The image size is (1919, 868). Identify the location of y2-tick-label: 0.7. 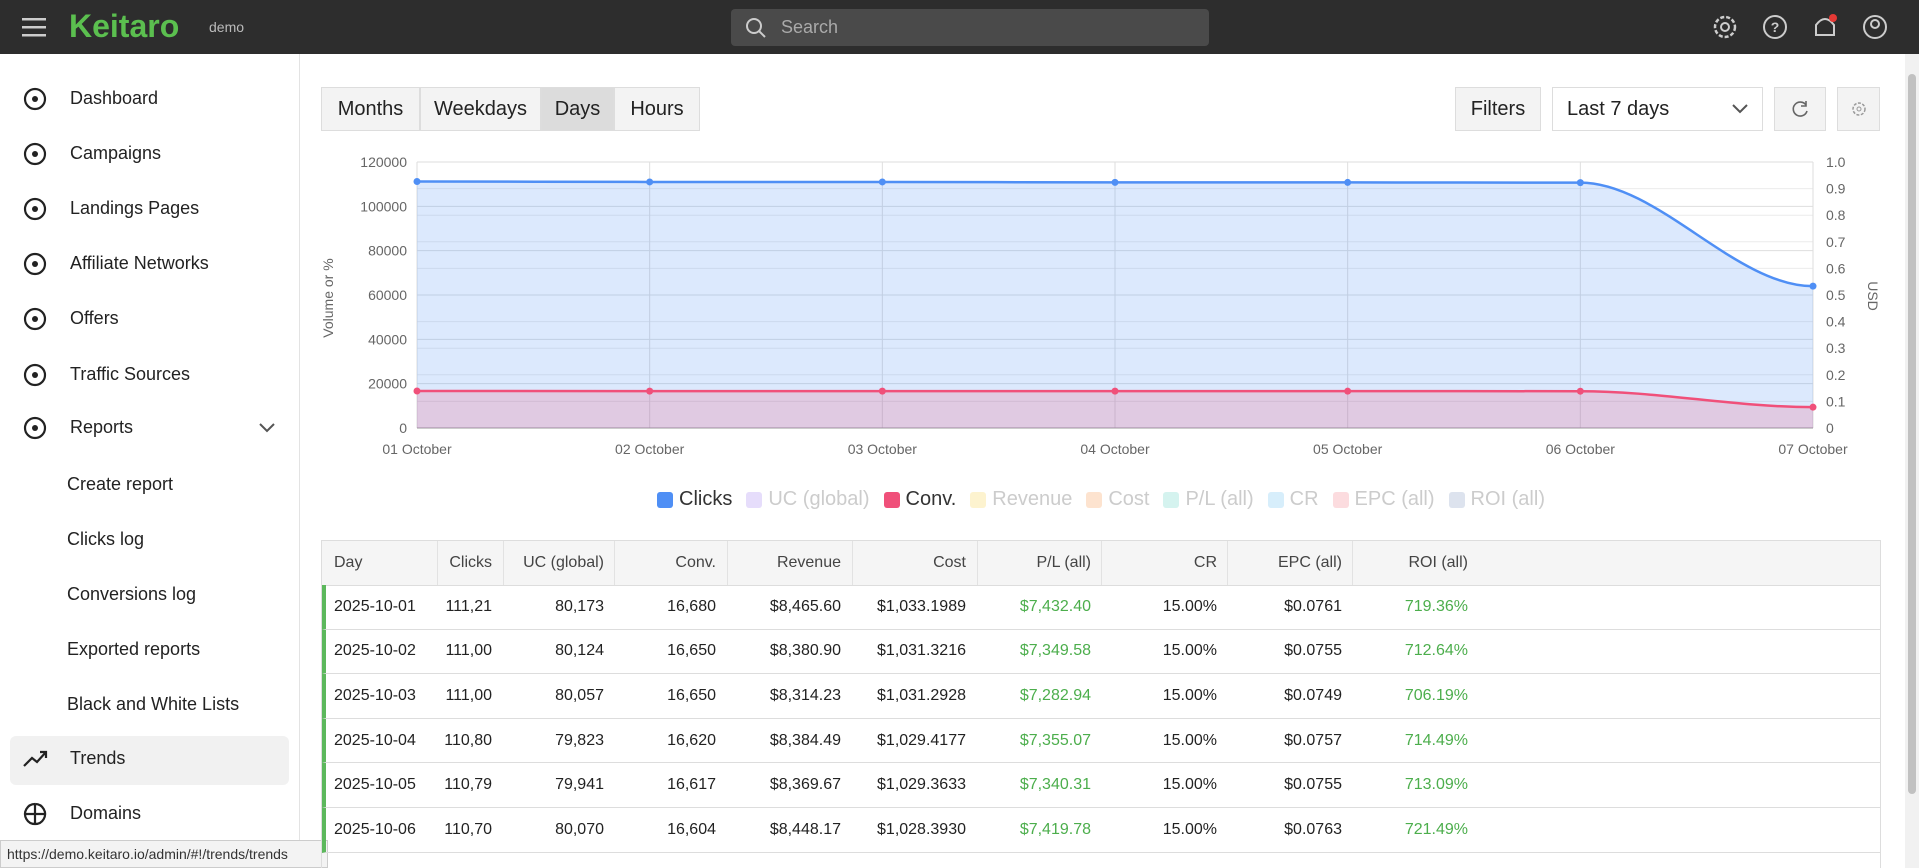
(1836, 242).